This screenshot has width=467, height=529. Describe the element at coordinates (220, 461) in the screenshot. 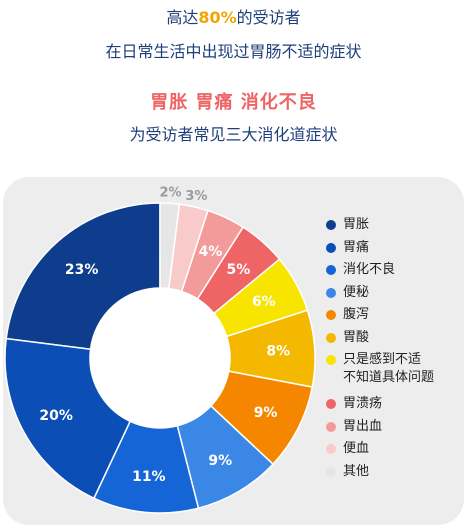

I see `data-label-4: 9%` at that location.